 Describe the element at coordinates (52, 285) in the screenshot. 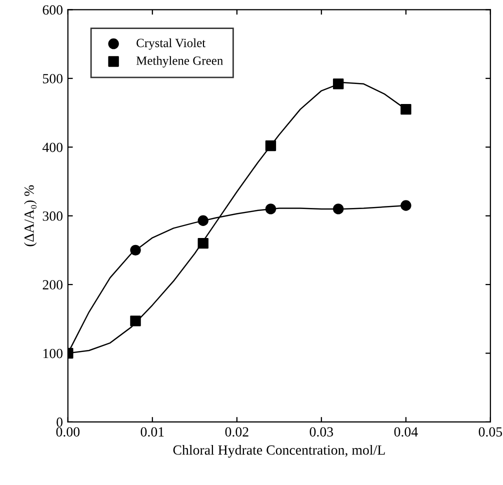

I see `y-tick-label: 200` at that location.